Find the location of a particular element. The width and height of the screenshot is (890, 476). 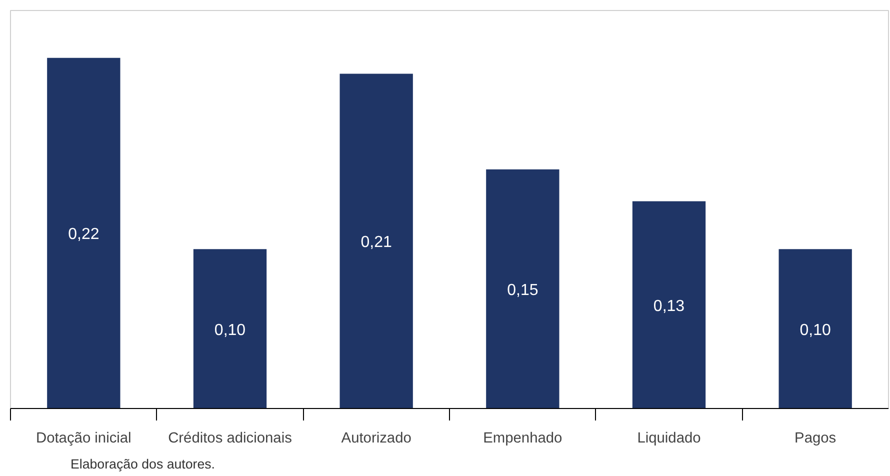

x-tick-label: Autorizado is located at coordinates (376, 438).